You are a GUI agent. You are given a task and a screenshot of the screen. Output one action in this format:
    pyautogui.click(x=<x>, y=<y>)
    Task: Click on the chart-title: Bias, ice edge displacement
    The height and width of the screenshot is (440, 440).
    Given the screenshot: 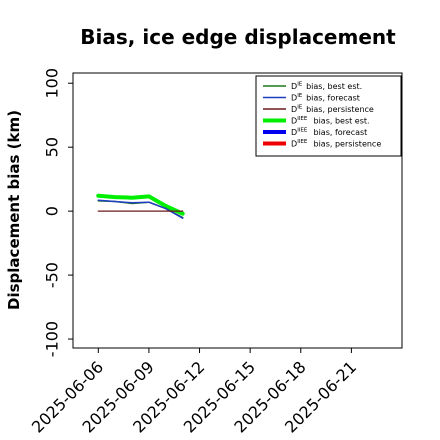 What is the action you would take?
    pyautogui.click(x=238, y=37)
    